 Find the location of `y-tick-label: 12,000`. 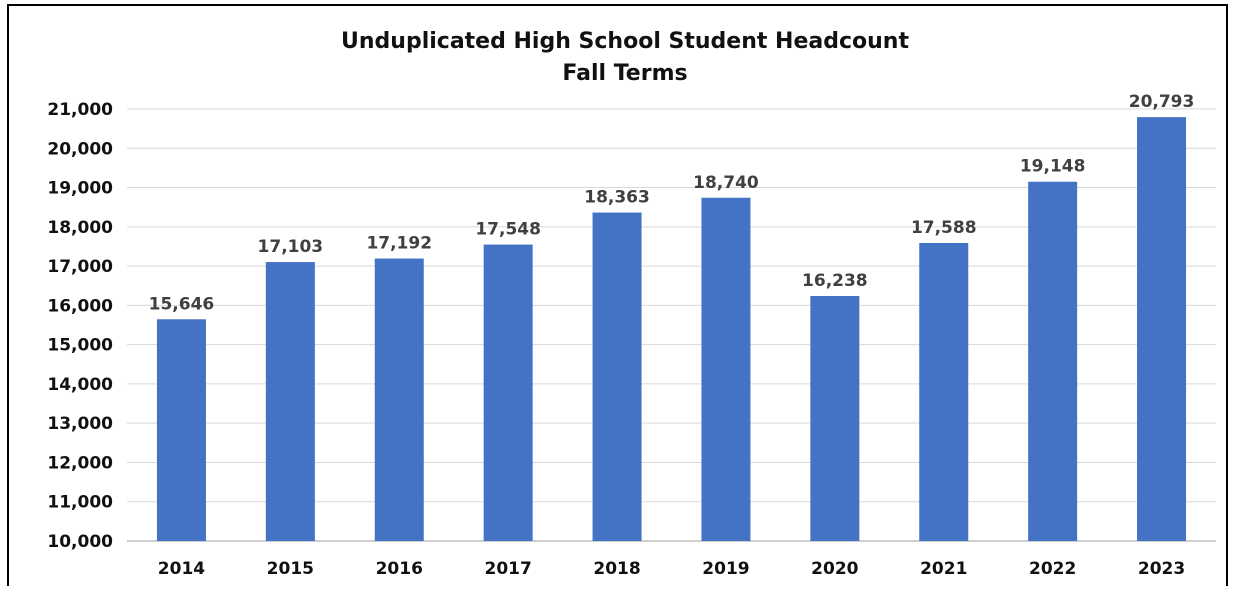

y-tick-label: 12,000 is located at coordinates (80, 463).